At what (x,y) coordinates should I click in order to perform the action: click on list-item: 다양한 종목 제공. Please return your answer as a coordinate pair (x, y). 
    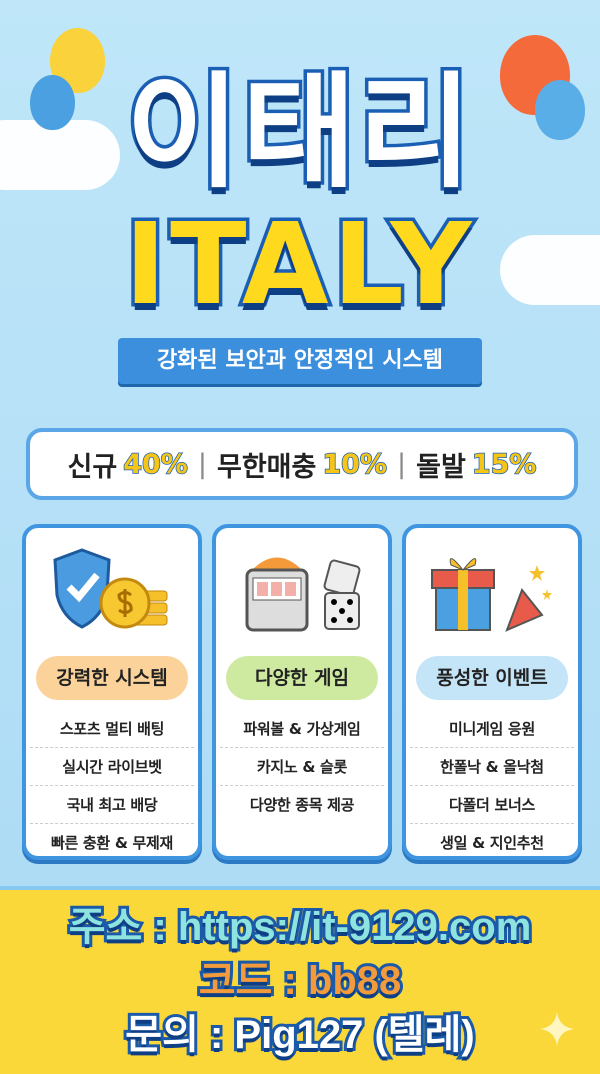
    Looking at the image, I should click on (302, 805).